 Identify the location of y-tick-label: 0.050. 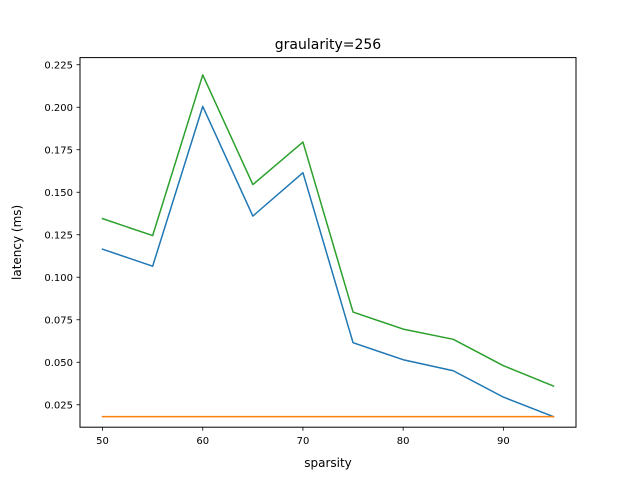
(58, 363).